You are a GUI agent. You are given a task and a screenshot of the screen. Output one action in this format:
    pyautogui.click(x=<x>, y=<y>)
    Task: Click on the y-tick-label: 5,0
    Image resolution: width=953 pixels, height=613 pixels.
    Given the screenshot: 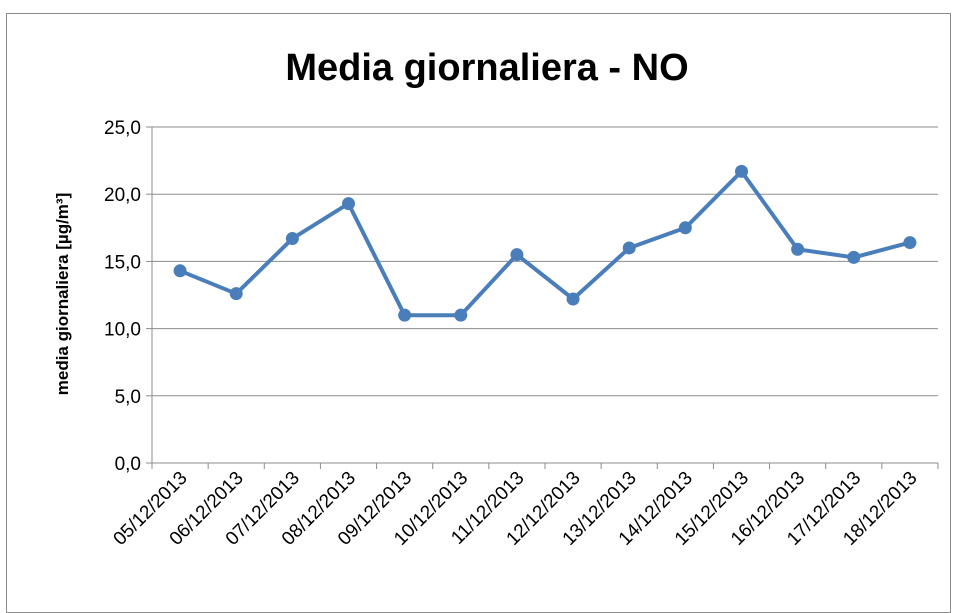 What is the action you would take?
    pyautogui.click(x=128, y=397)
    